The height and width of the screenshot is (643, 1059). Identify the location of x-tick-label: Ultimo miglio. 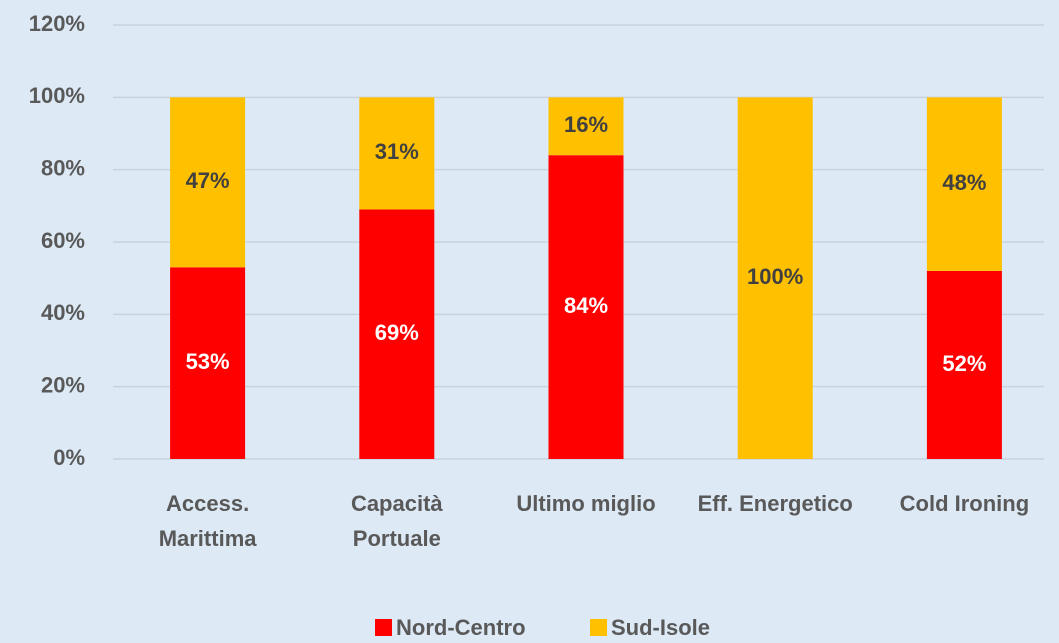
(585, 503).